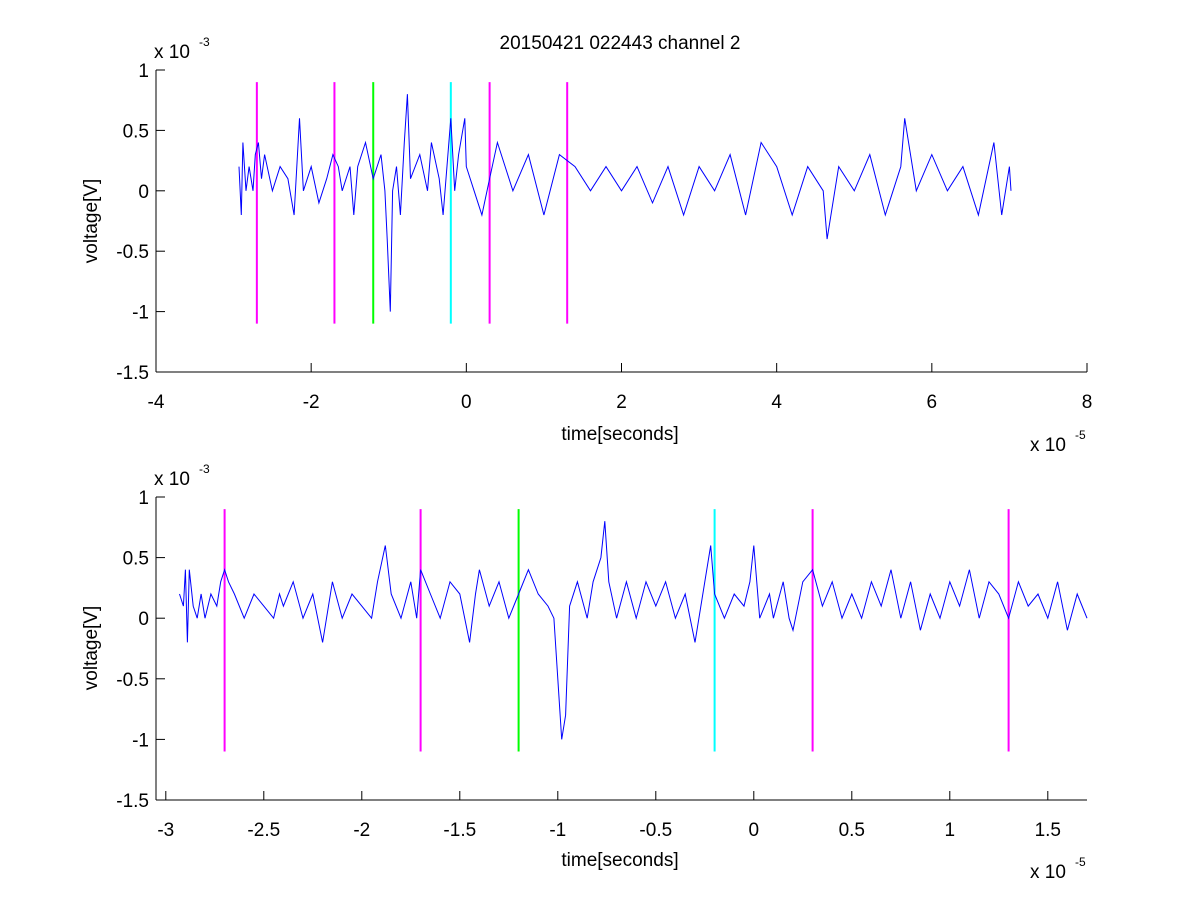 The width and height of the screenshot is (1200, 901). What do you see at coordinates (459, 830) in the screenshot?
I see `x-tick-label: -1.5` at bounding box center [459, 830].